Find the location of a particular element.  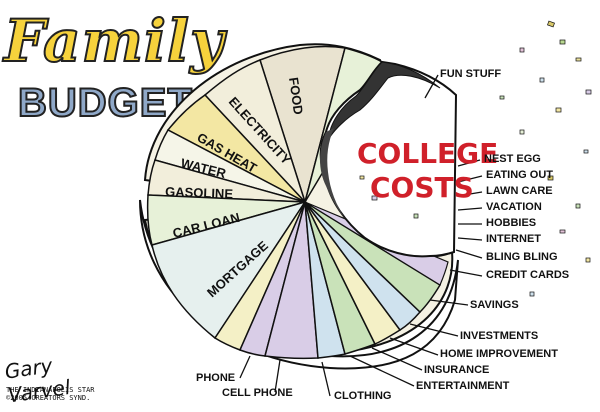

callout-hobbies: HOBBIES is located at coordinates (511, 223).